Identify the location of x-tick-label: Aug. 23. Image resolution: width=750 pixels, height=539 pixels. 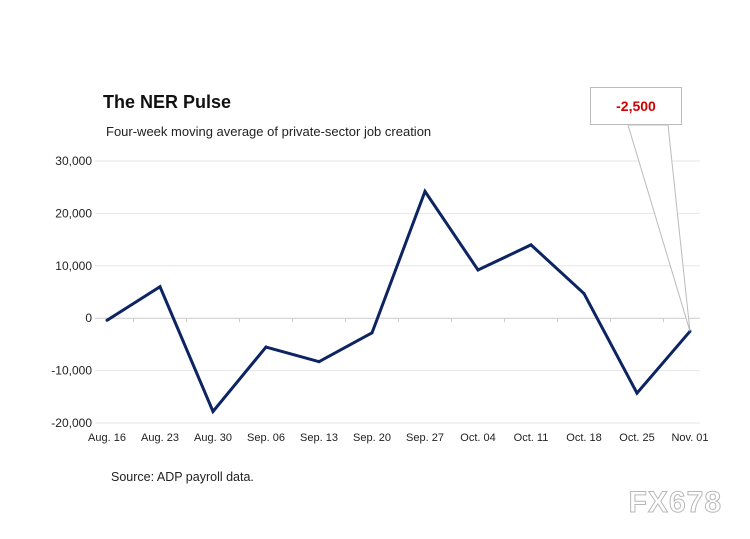
(160, 438).